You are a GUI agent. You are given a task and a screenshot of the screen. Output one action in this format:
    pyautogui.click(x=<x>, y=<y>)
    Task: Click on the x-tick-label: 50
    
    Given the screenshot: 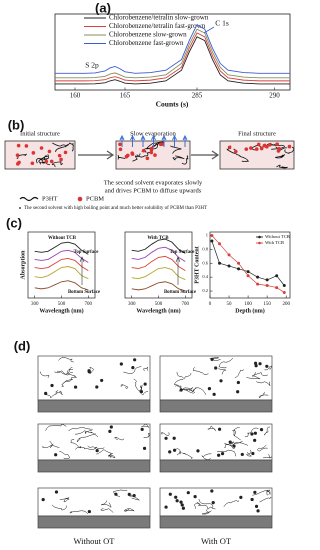 What is the action you would take?
    pyautogui.click(x=230, y=304)
    